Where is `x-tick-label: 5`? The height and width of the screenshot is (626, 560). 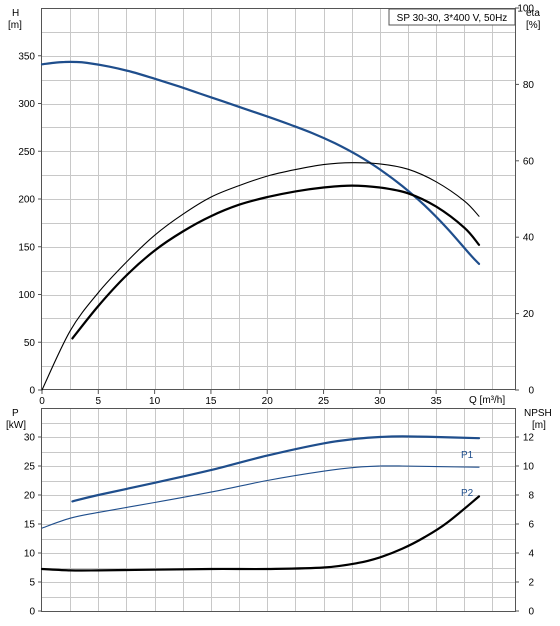 x-tick-label: 5 is located at coordinates (99, 401).